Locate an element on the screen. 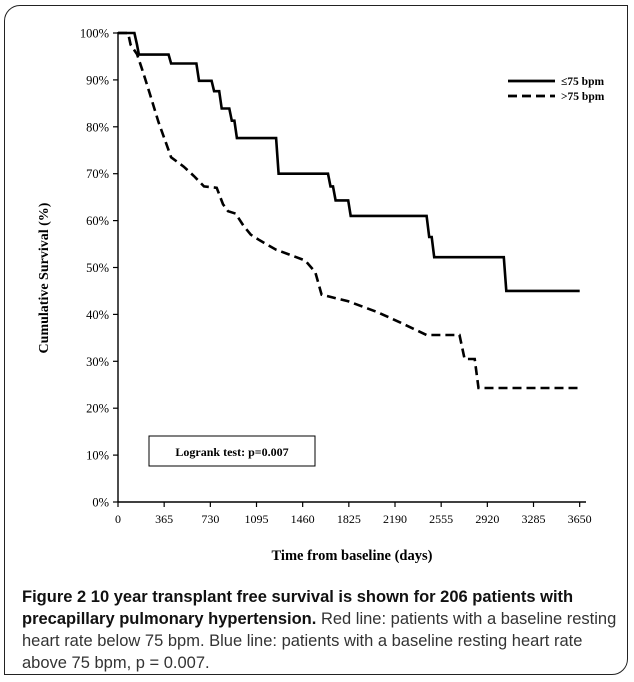 The image size is (634, 682). x-tick-label: 365 is located at coordinates (164, 519).